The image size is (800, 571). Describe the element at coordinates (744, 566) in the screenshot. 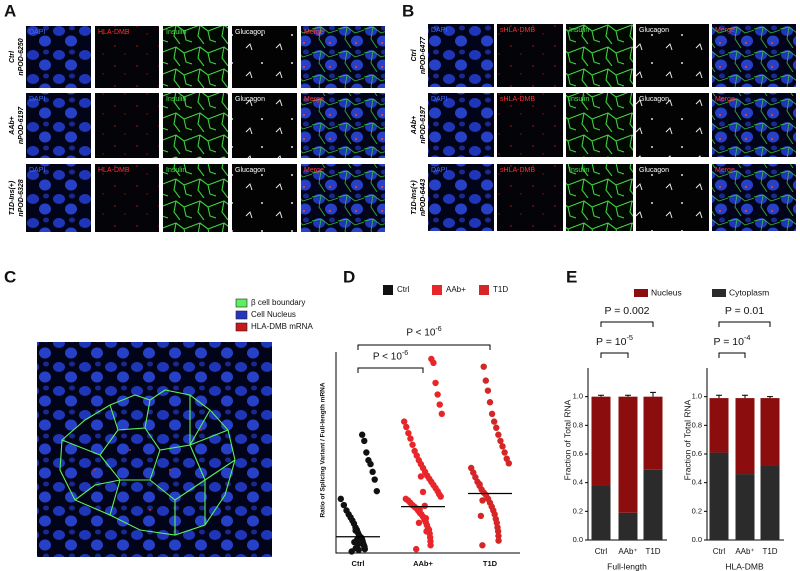

I see `x-axis-label: HLA-DMB` at that location.